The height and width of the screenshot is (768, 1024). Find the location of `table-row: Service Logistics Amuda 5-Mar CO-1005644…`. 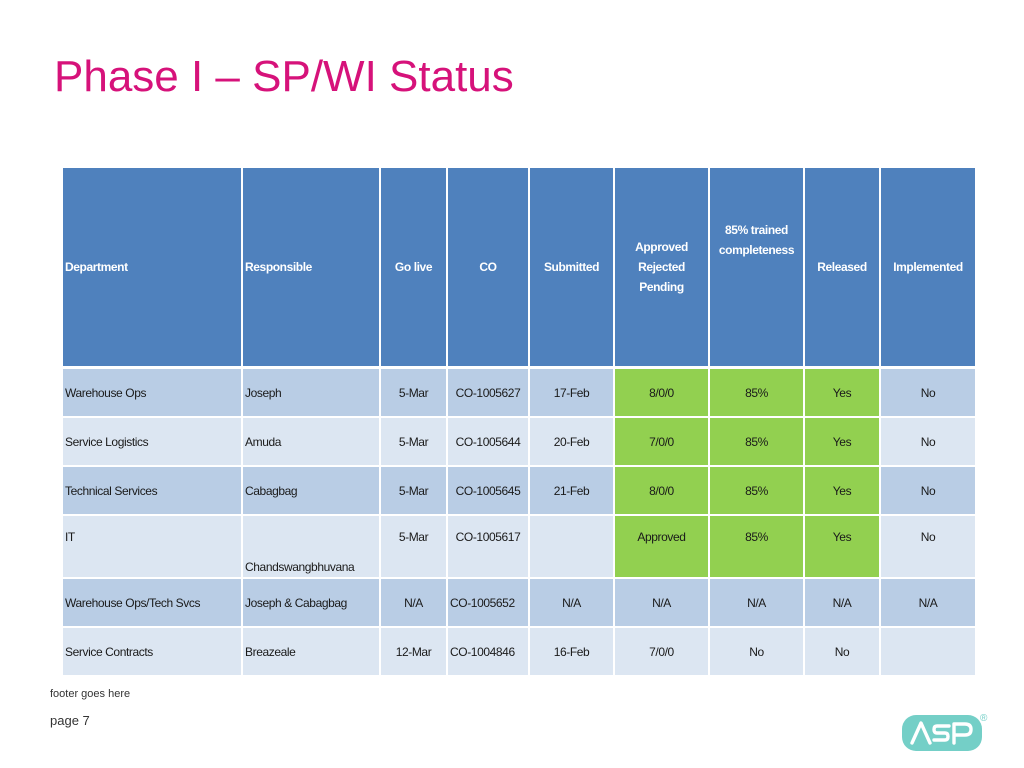

table-row: Service Logistics Amuda 5-Mar CO-1005644… is located at coordinates (519, 442).